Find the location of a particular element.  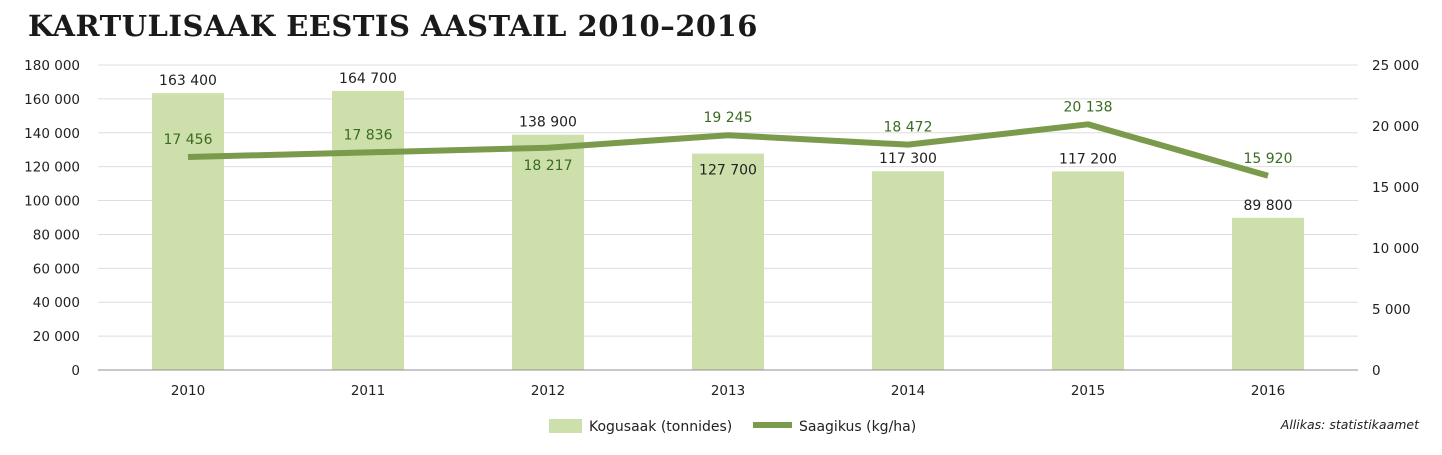

y-right-tick-label: 5 000 is located at coordinates (1391, 310).